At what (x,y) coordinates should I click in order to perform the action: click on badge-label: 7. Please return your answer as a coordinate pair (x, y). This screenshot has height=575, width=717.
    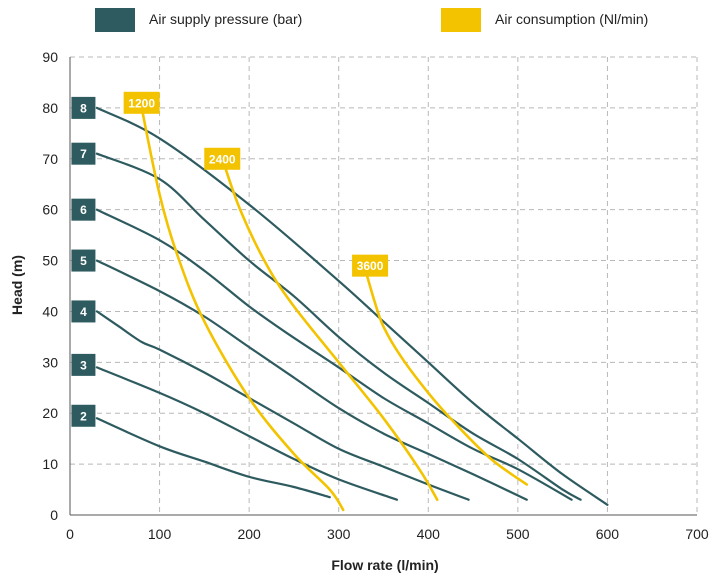
    Looking at the image, I should click on (83, 154).